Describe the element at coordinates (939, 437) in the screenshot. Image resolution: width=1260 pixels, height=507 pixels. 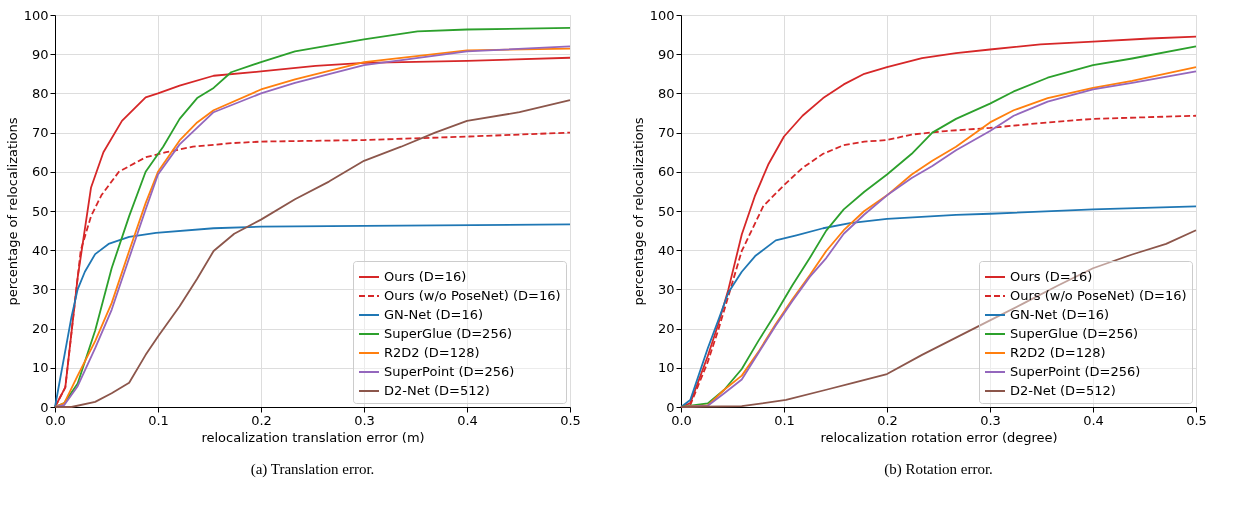
I see `x-axis-title: relocalization rotation error (degree)` at that location.